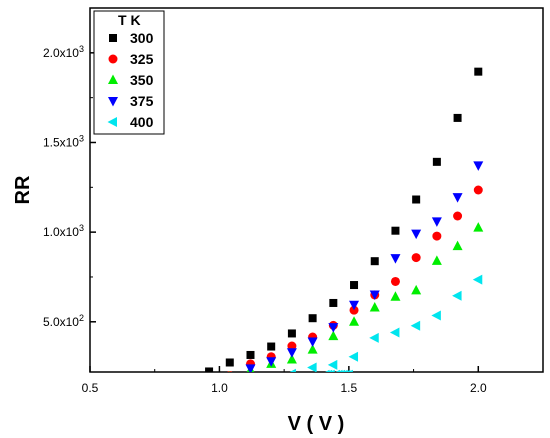 Image resolution: width=550 pixels, height=438 pixels. Describe the element at coordinates (142, 101) in the screenshot. I see `legend-label: 375` at that location.